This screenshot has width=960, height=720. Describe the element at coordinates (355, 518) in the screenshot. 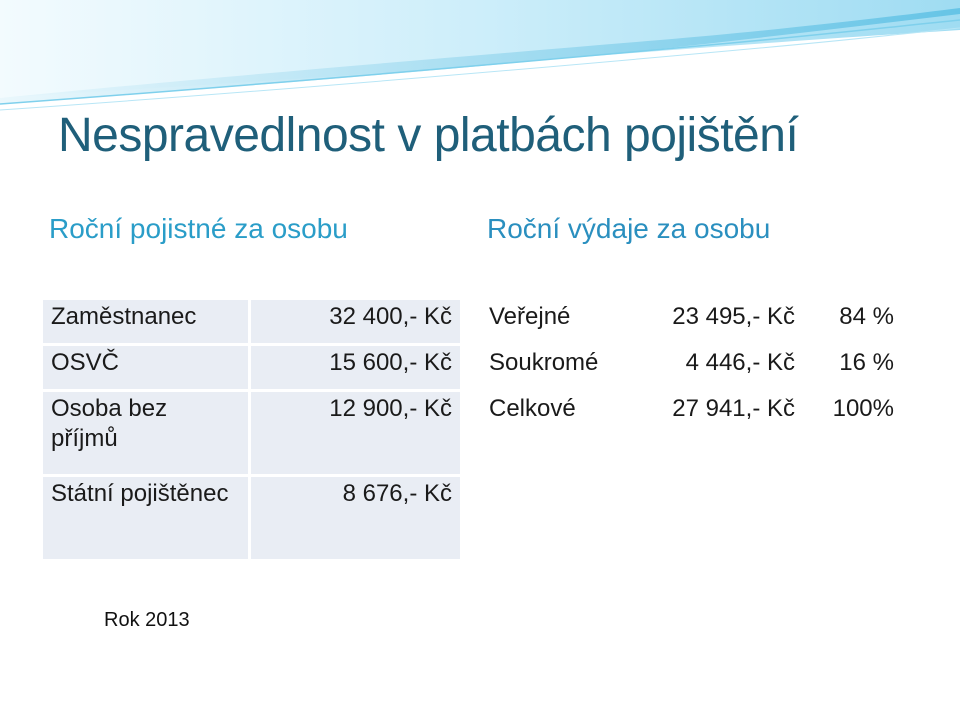

I see `premium-amount: 8 676,- Kč` at that location.